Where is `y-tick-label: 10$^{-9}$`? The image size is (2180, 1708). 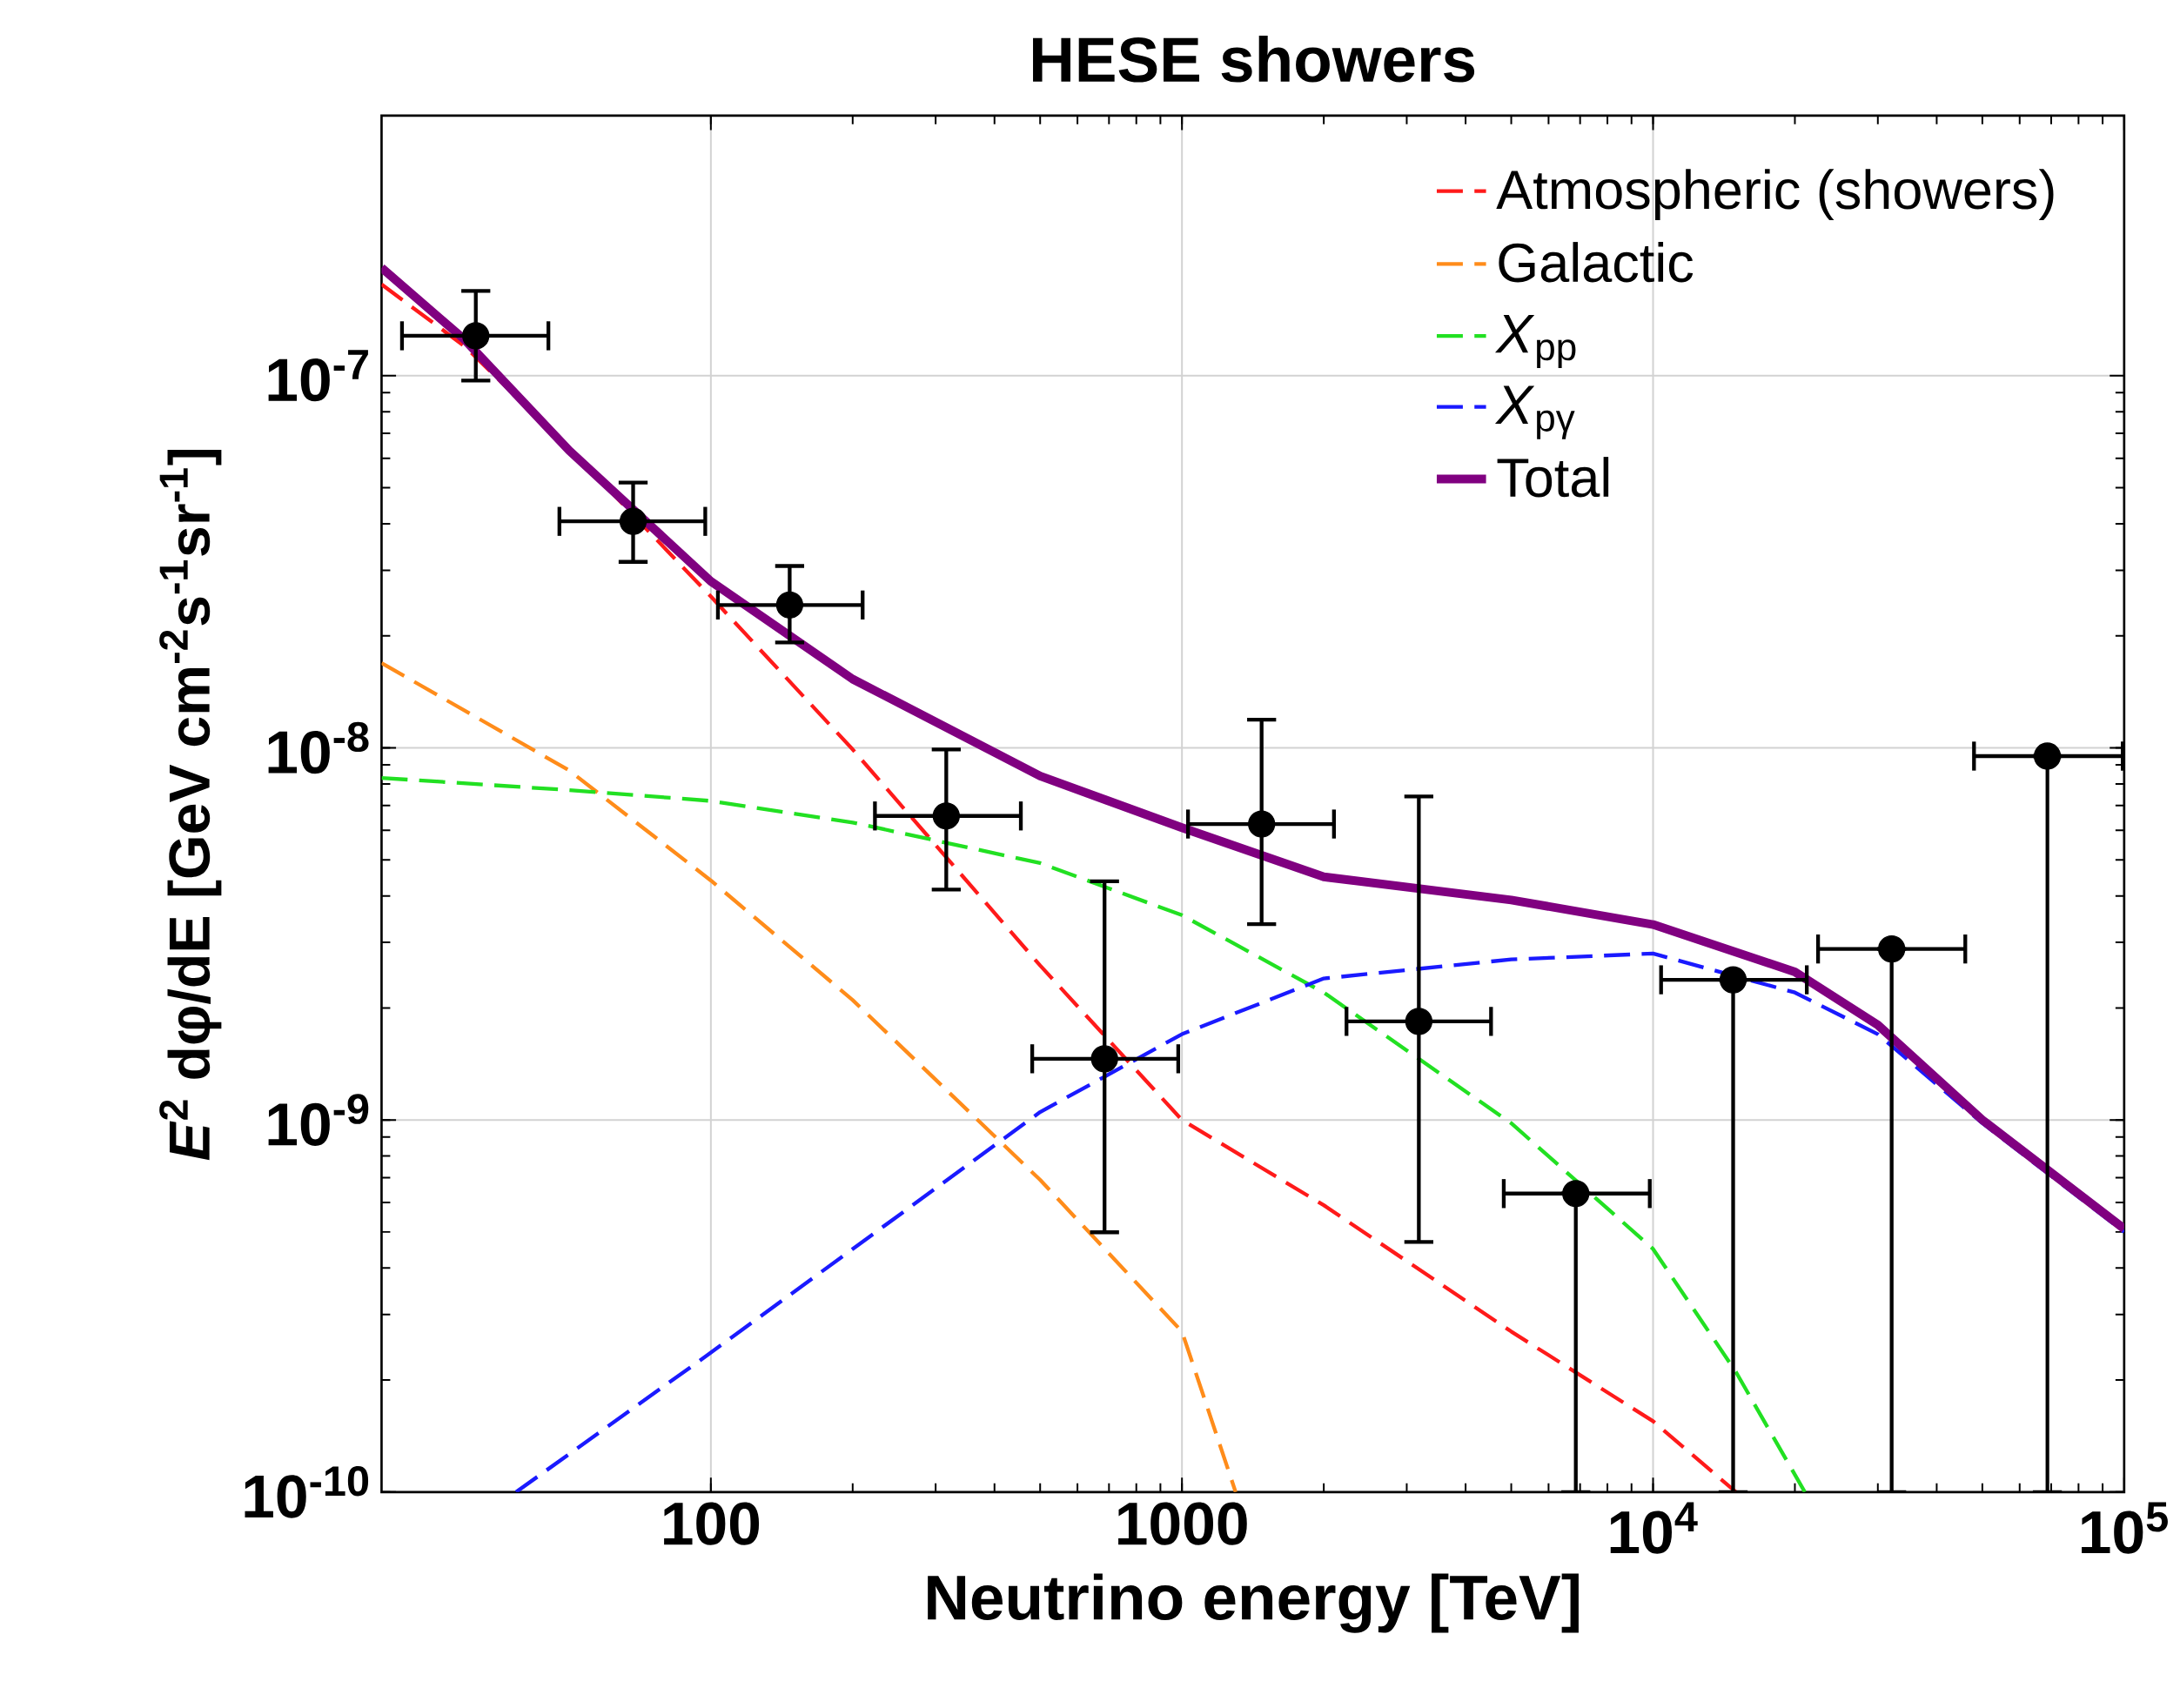 y-tick-label: 10$^{-9}$ is located at coordinates (318, 1120).